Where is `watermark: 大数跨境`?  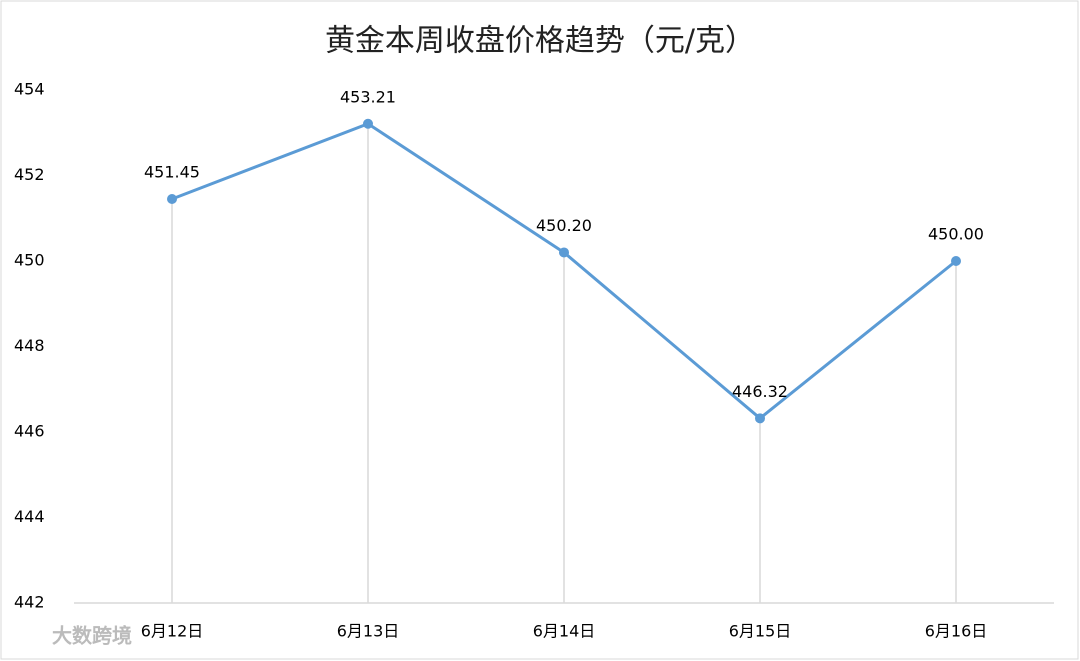 watermark: 大数跨境 is located at coordinates (92, 636).